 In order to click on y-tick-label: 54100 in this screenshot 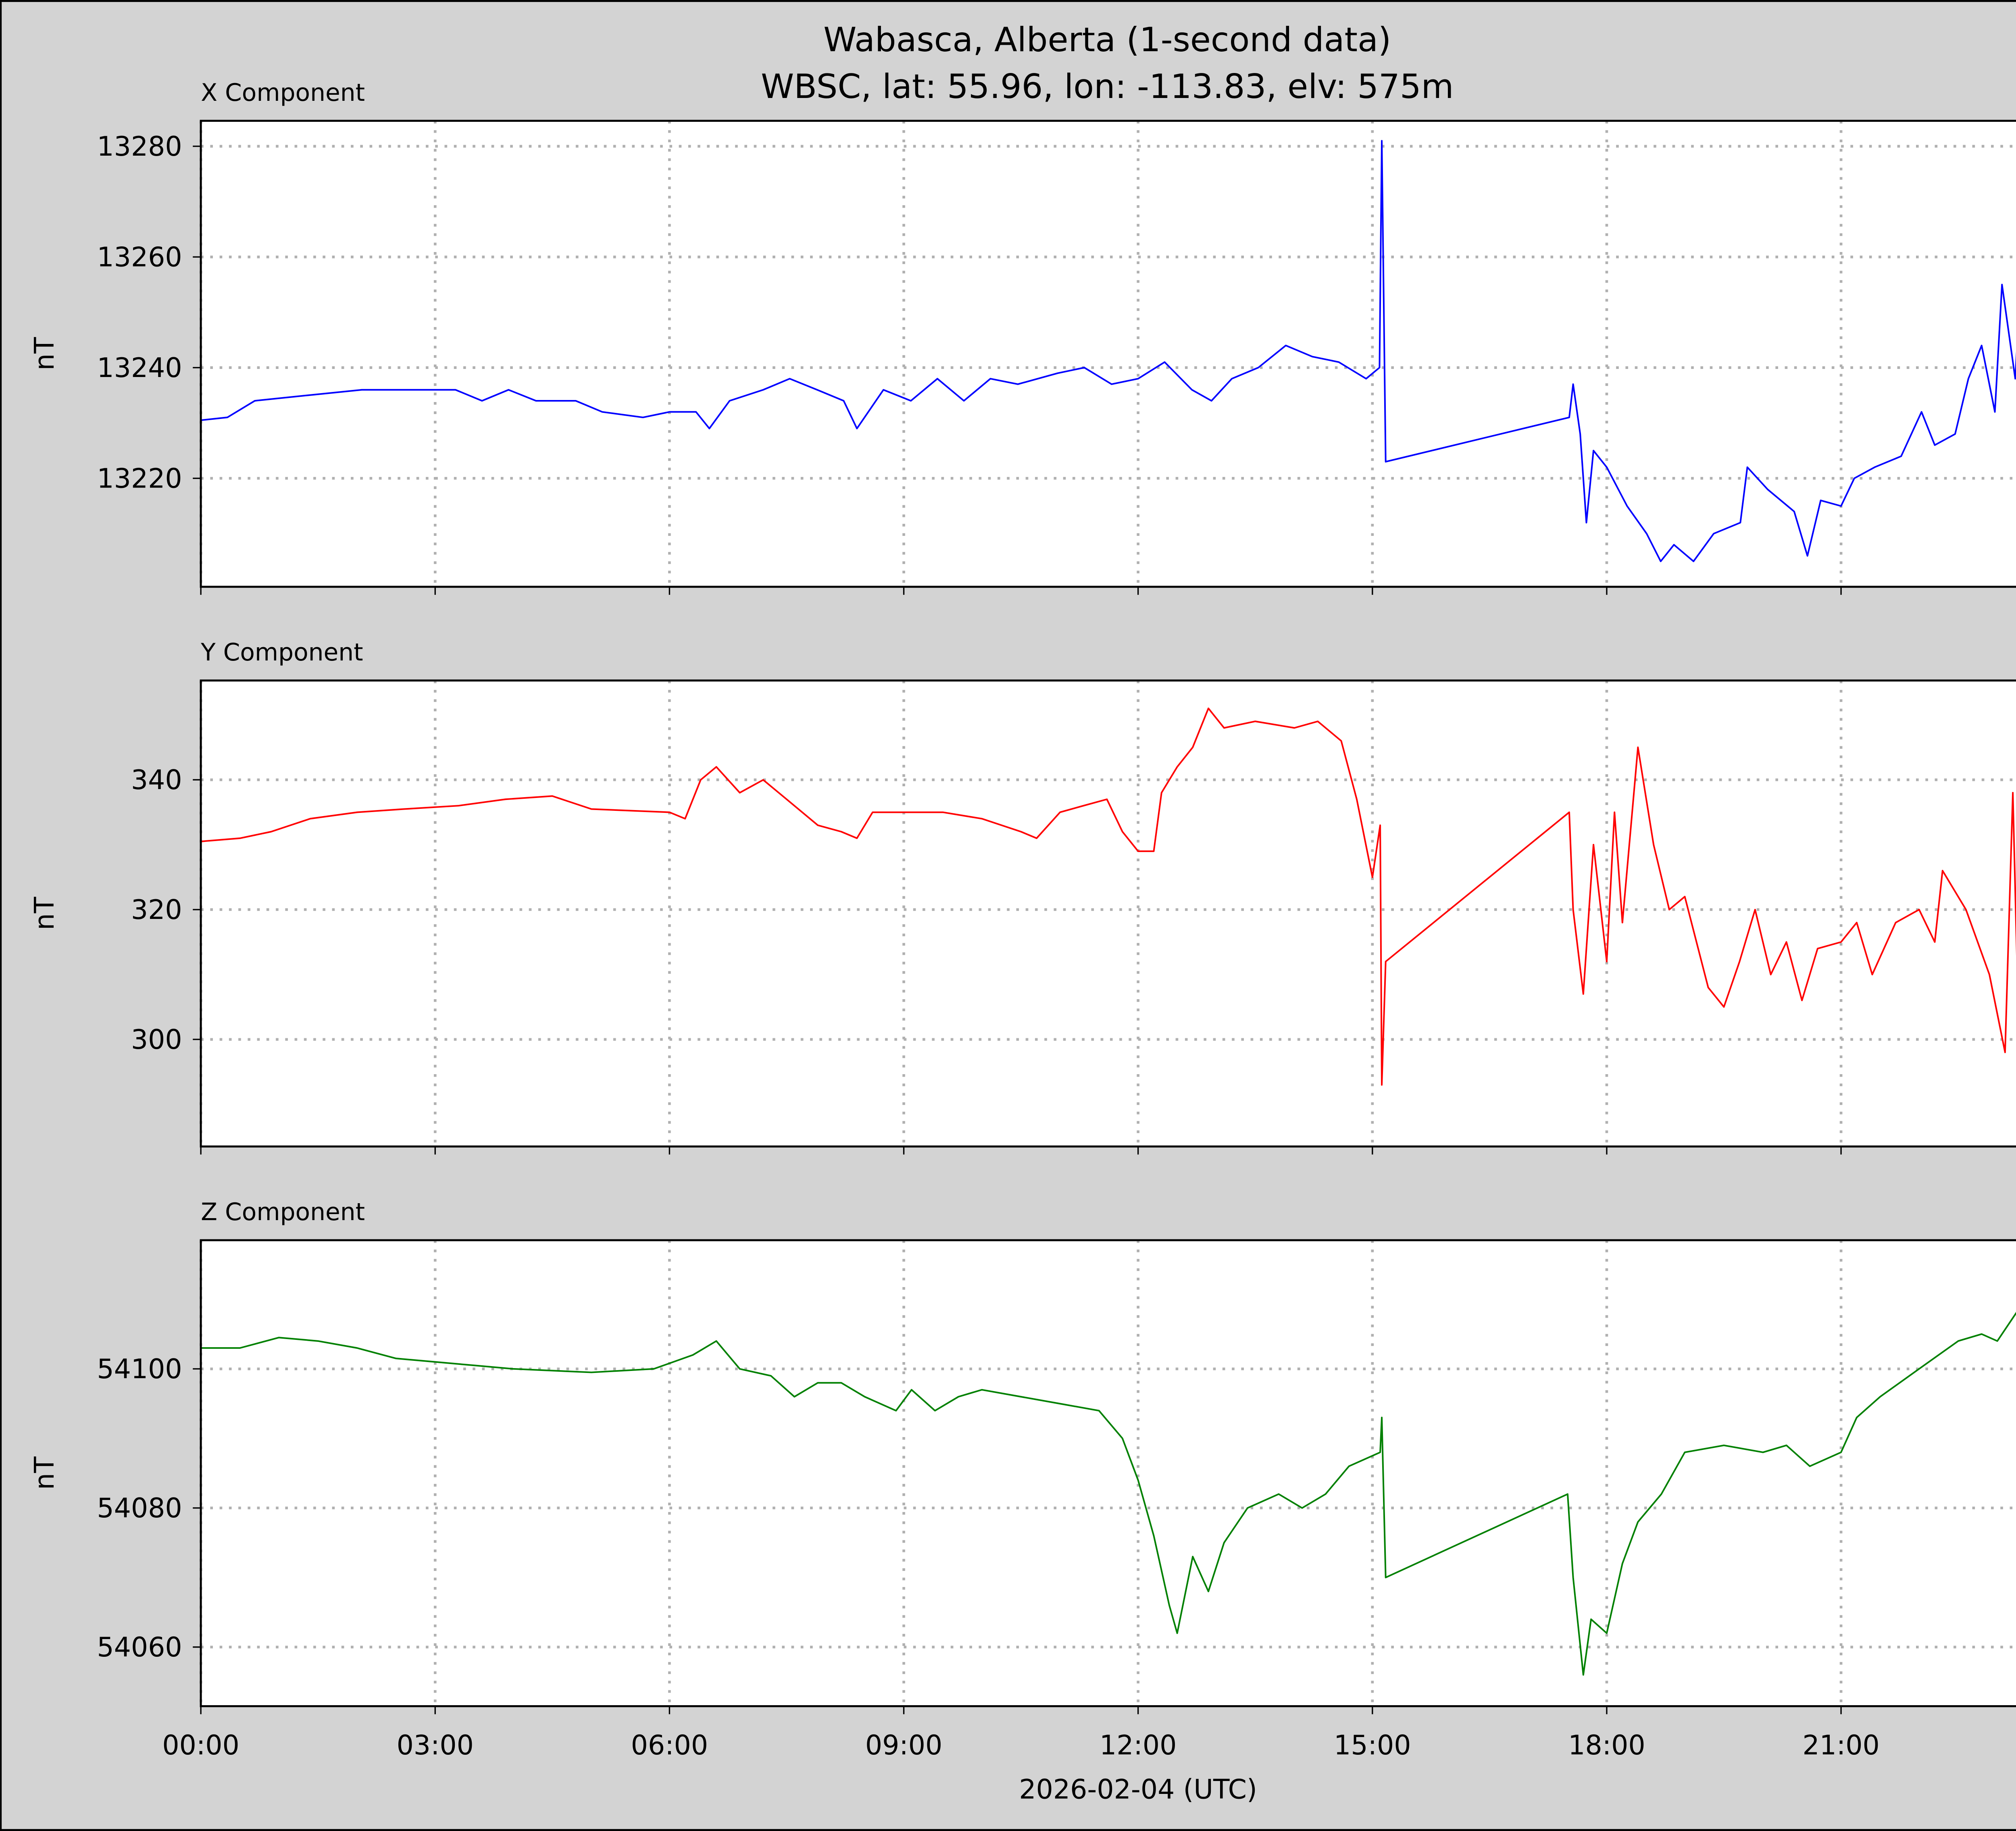, I will do `click(139, 1369)`.